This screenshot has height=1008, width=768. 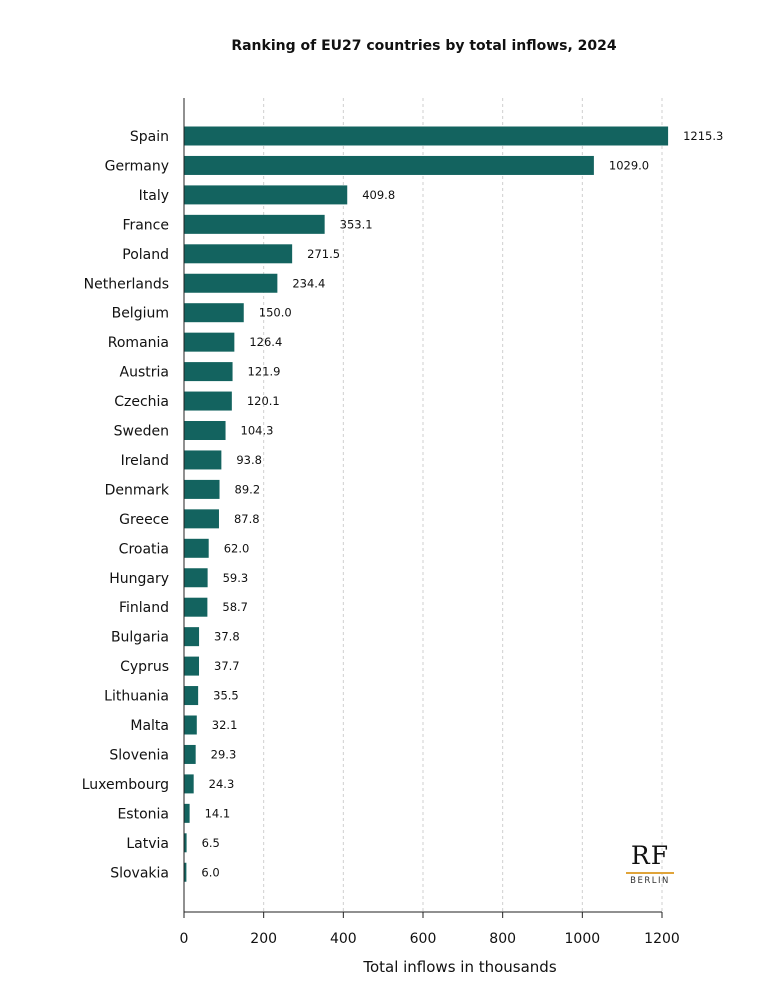 What do you see at coordinates (144, 373) in the screenshot?
I see `category-label: Austria` at bounding box center [144, 373].